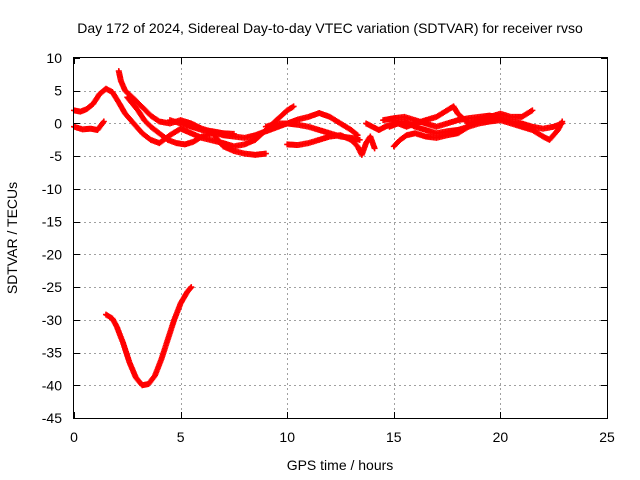 Image resolution: width=640 pixels, height=480 pixels. I want to click on y-tick-label: -30, so click(52, 320).